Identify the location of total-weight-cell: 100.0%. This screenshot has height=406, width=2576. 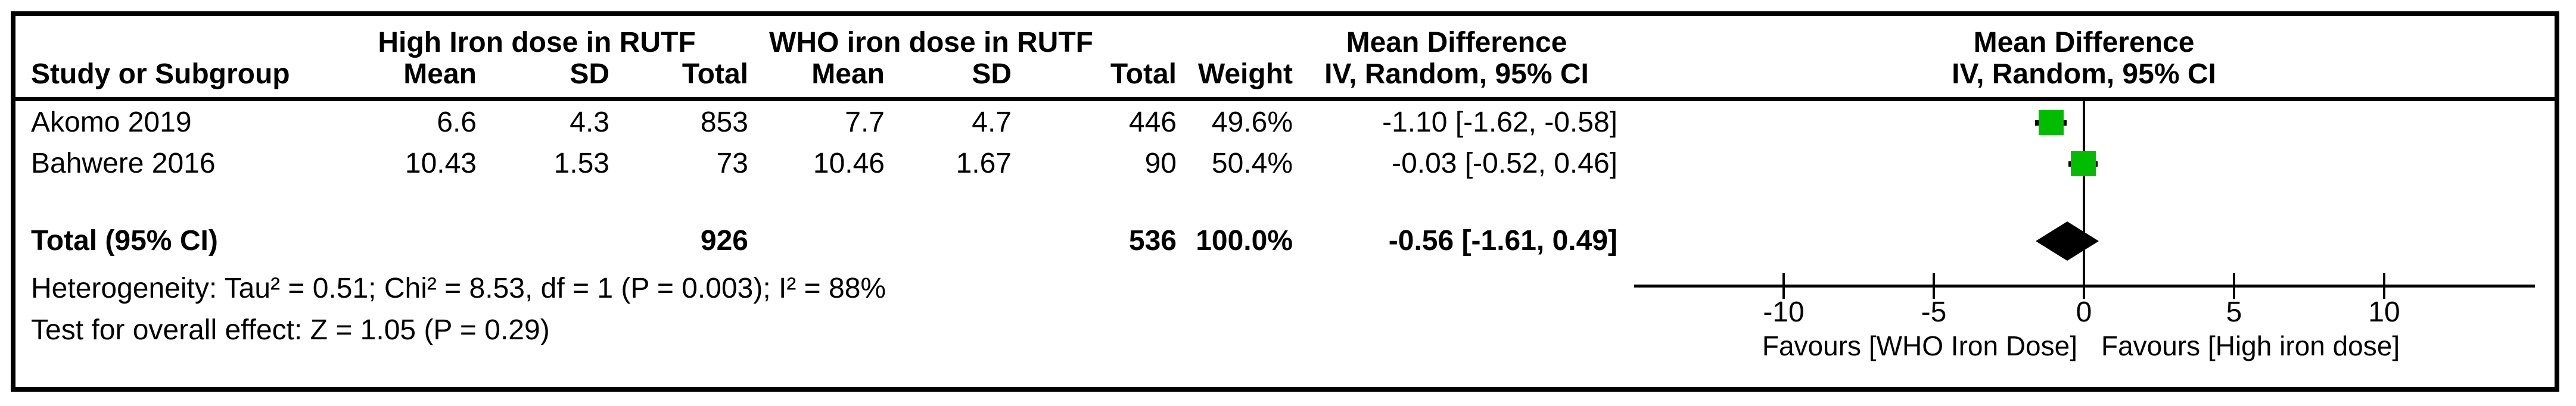
(1244, 241).